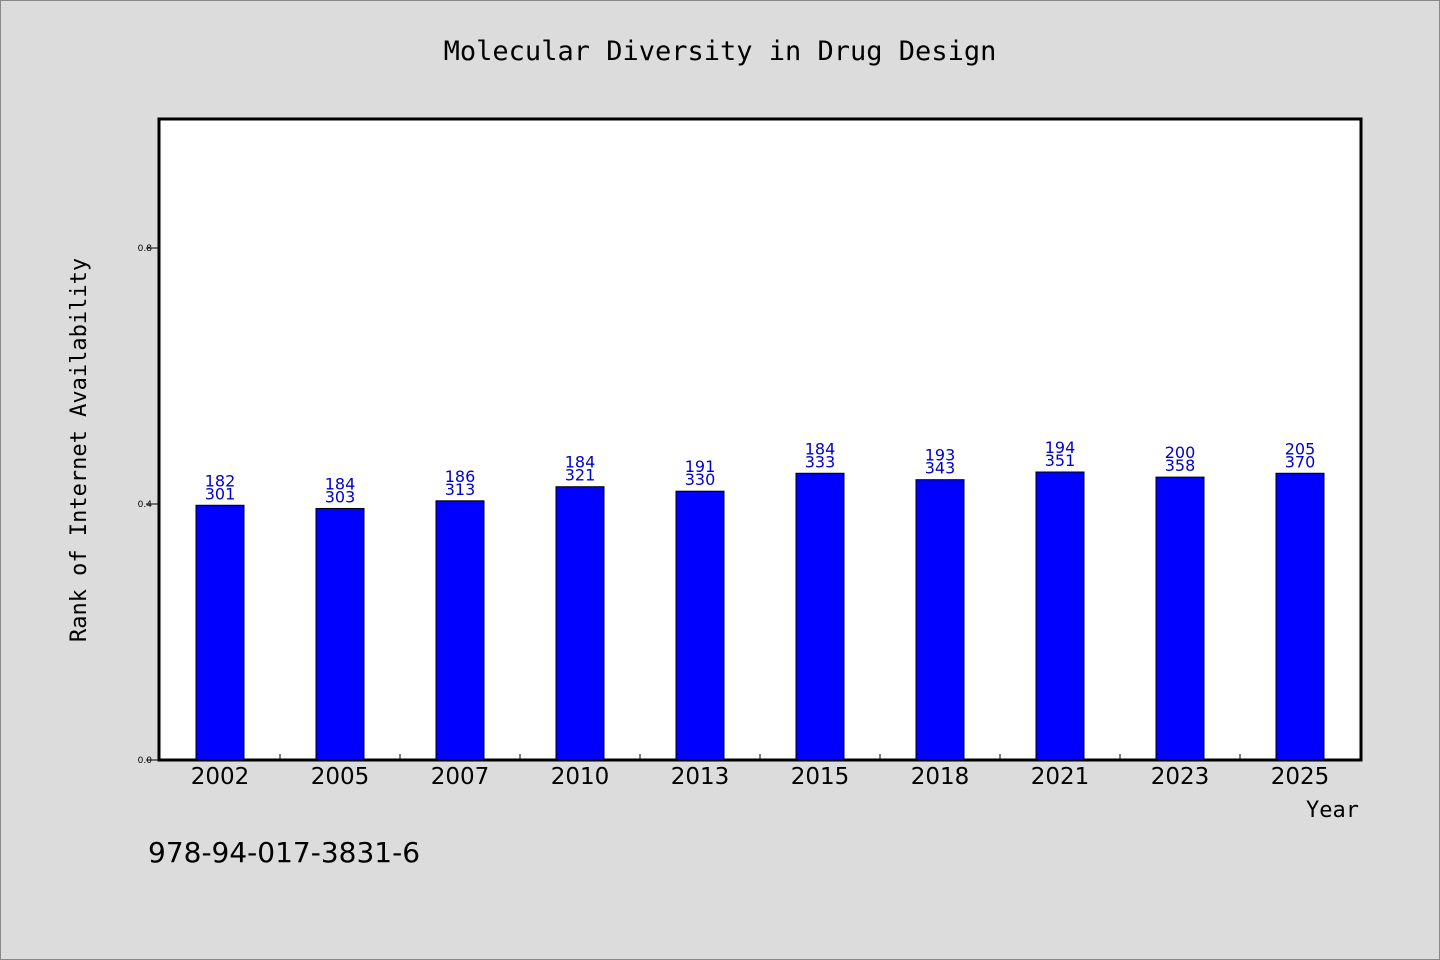  Describe the element at coordinates (940, 777) in the screenshot. I see `x-tick-label: 2018` at that location.